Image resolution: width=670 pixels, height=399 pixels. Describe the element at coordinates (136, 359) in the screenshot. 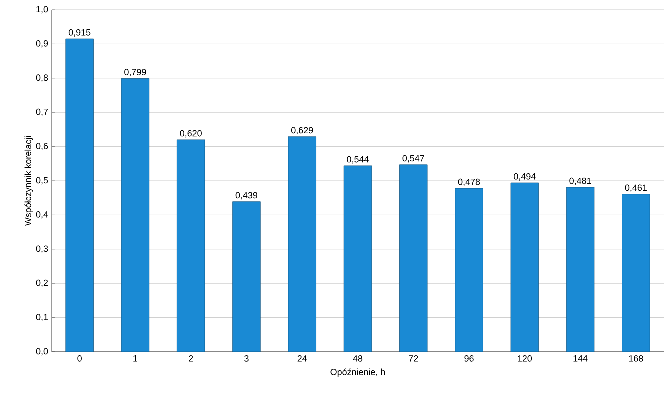

I see `x-tick-label: 1` at that location.